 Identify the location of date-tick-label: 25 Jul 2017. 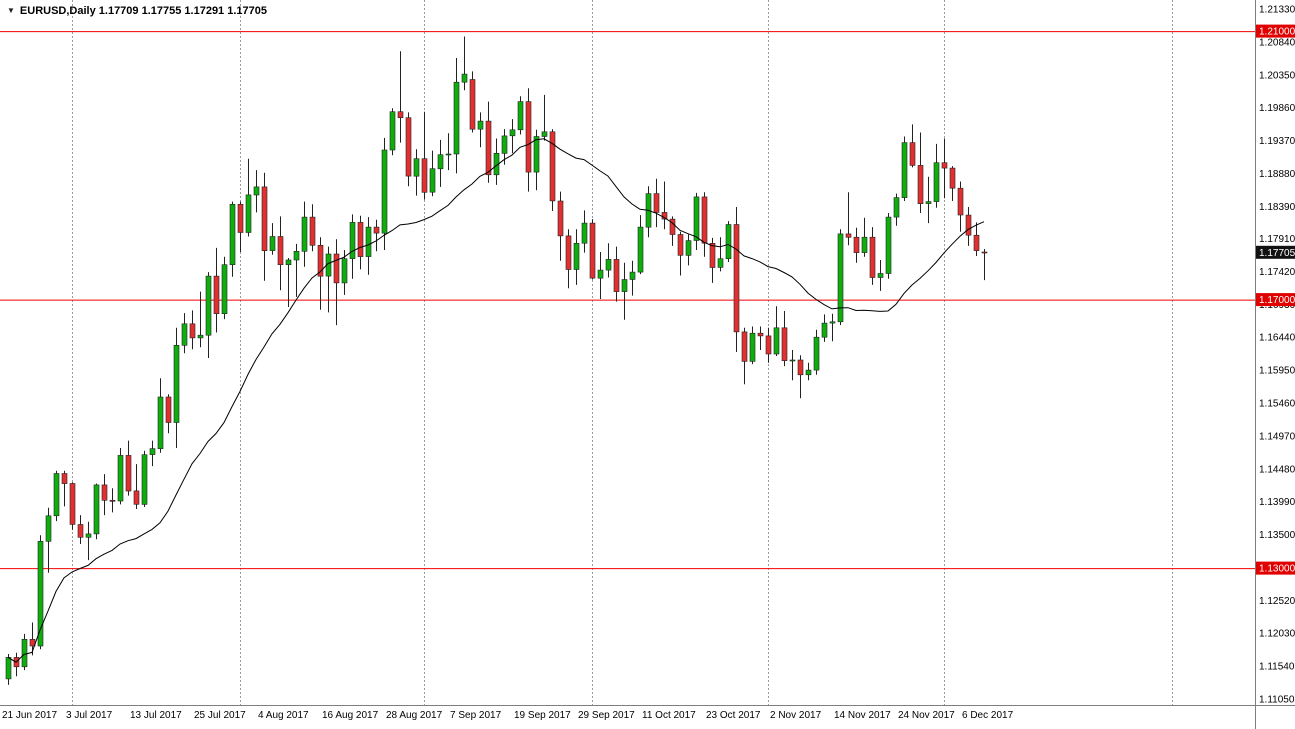
(220, 715).